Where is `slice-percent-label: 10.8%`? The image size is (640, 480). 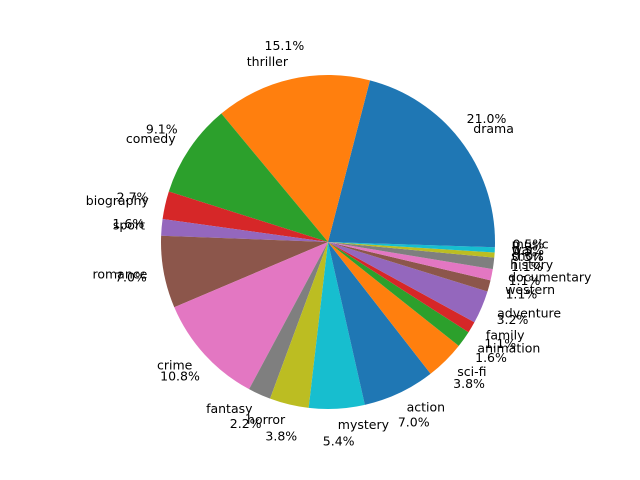 slice-percent-label: 10.8% is located at coordinates (180, 376).